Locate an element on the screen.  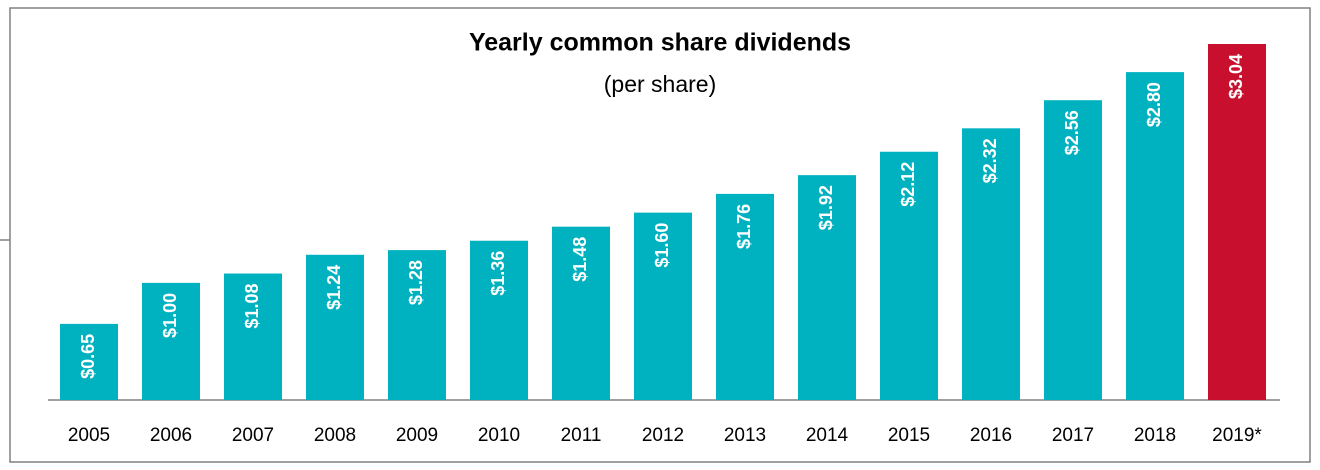
x-tick-label: 2008 is located at coordinates (335, 435).